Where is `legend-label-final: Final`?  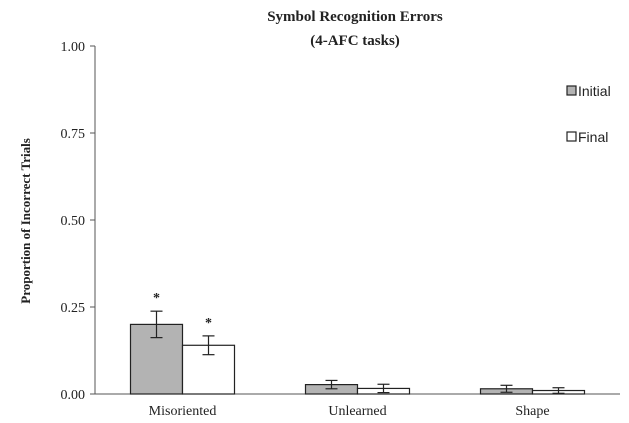
legend-label-final: Final is located at coordinates (593, 137).